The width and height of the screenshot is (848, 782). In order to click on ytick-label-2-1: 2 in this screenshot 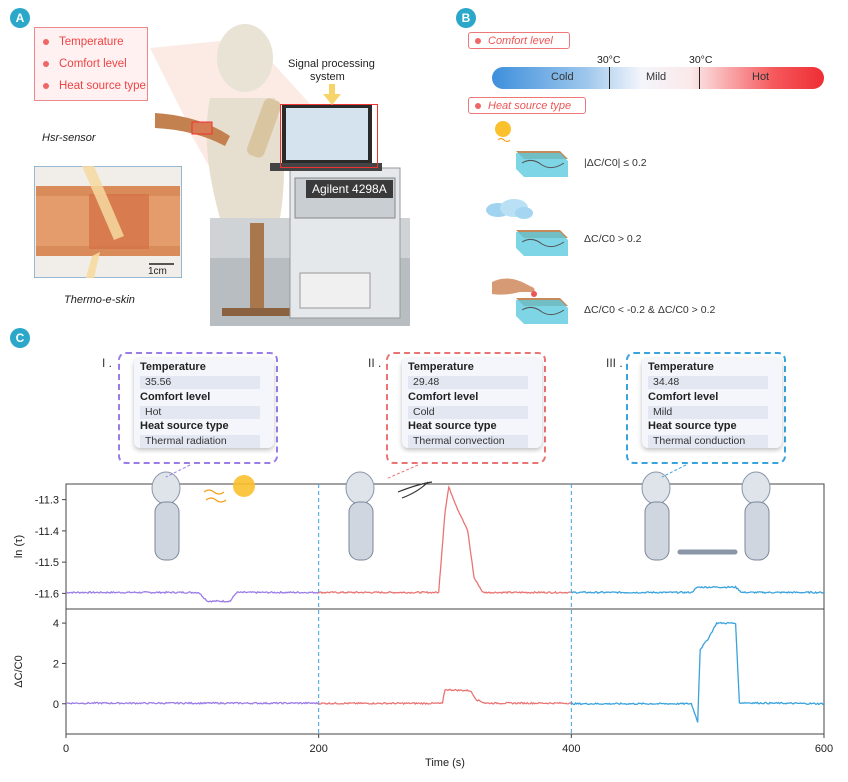, I will do `click(56, 664)`.